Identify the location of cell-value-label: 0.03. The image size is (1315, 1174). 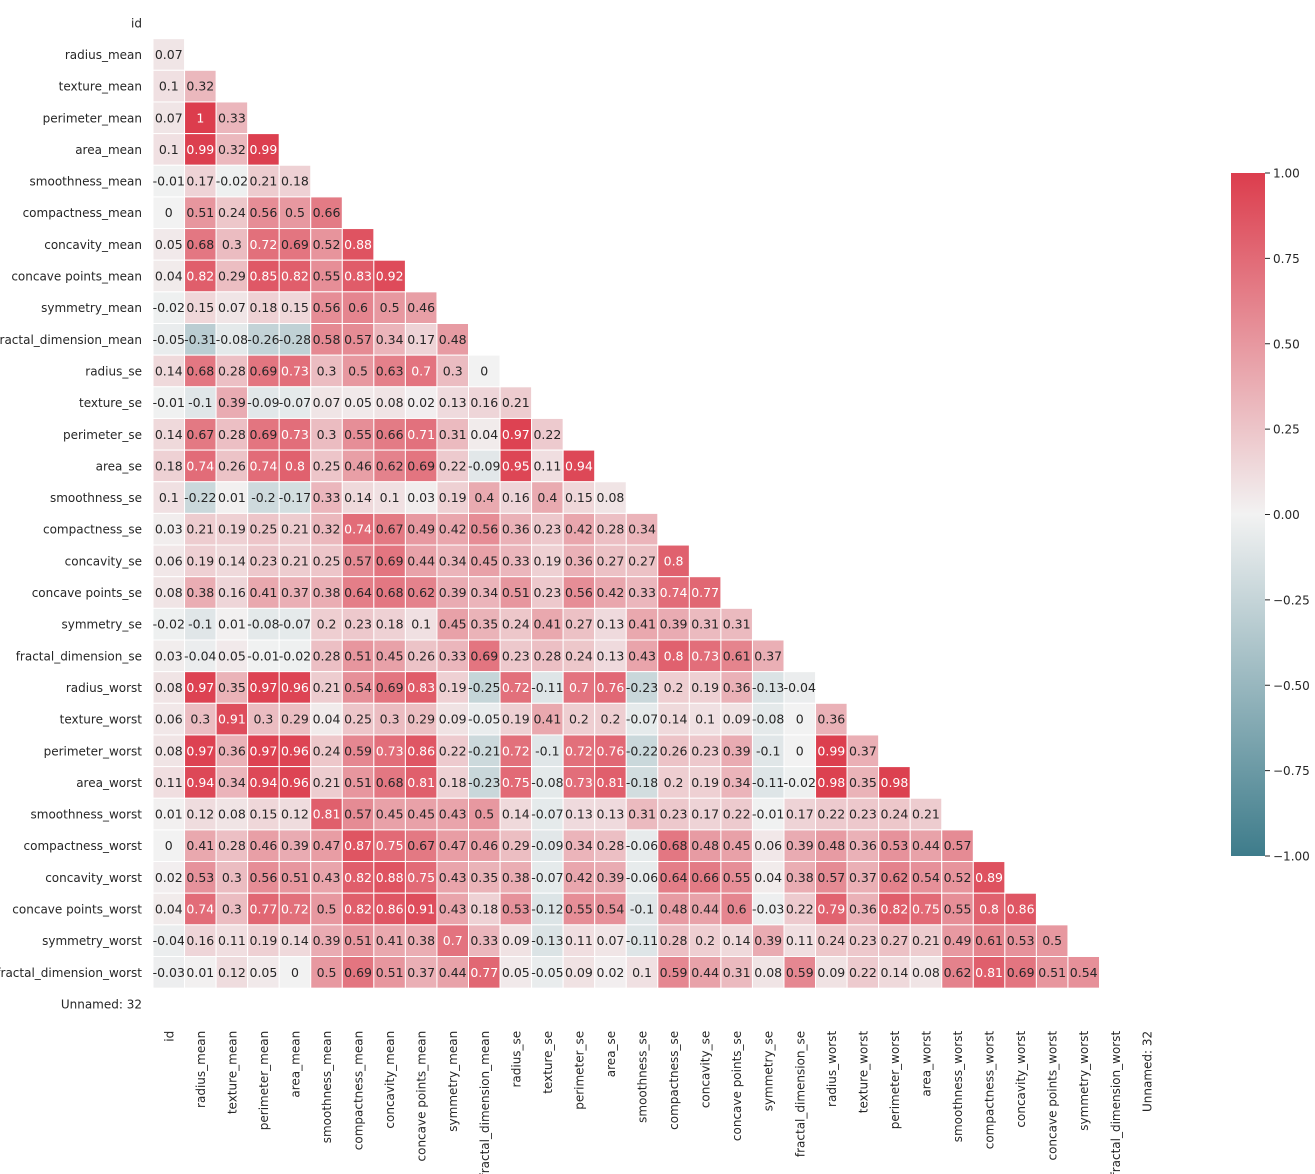
(421, 497).